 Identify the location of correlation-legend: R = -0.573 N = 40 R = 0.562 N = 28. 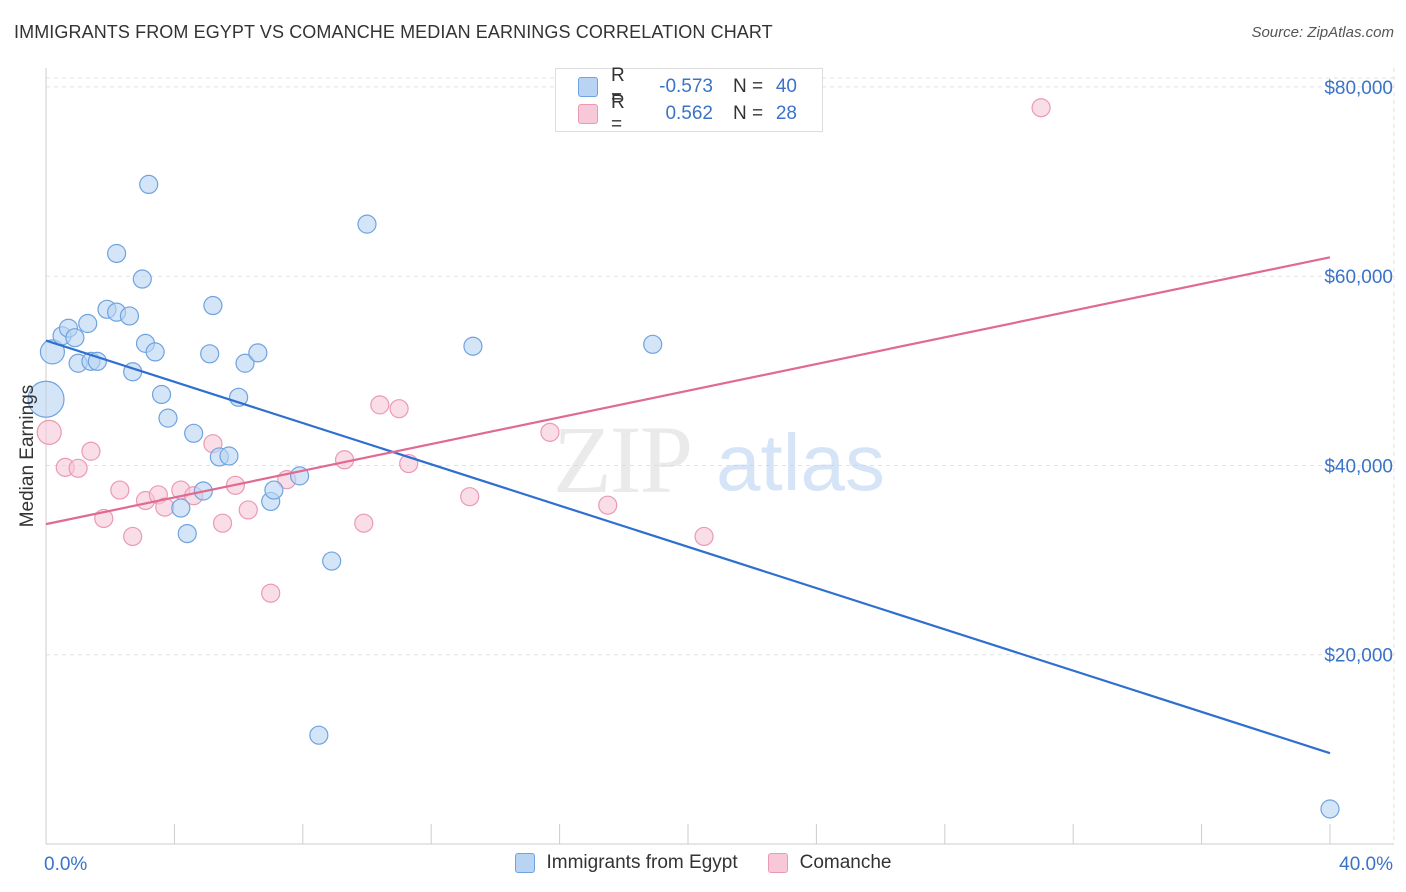
(689, 100).